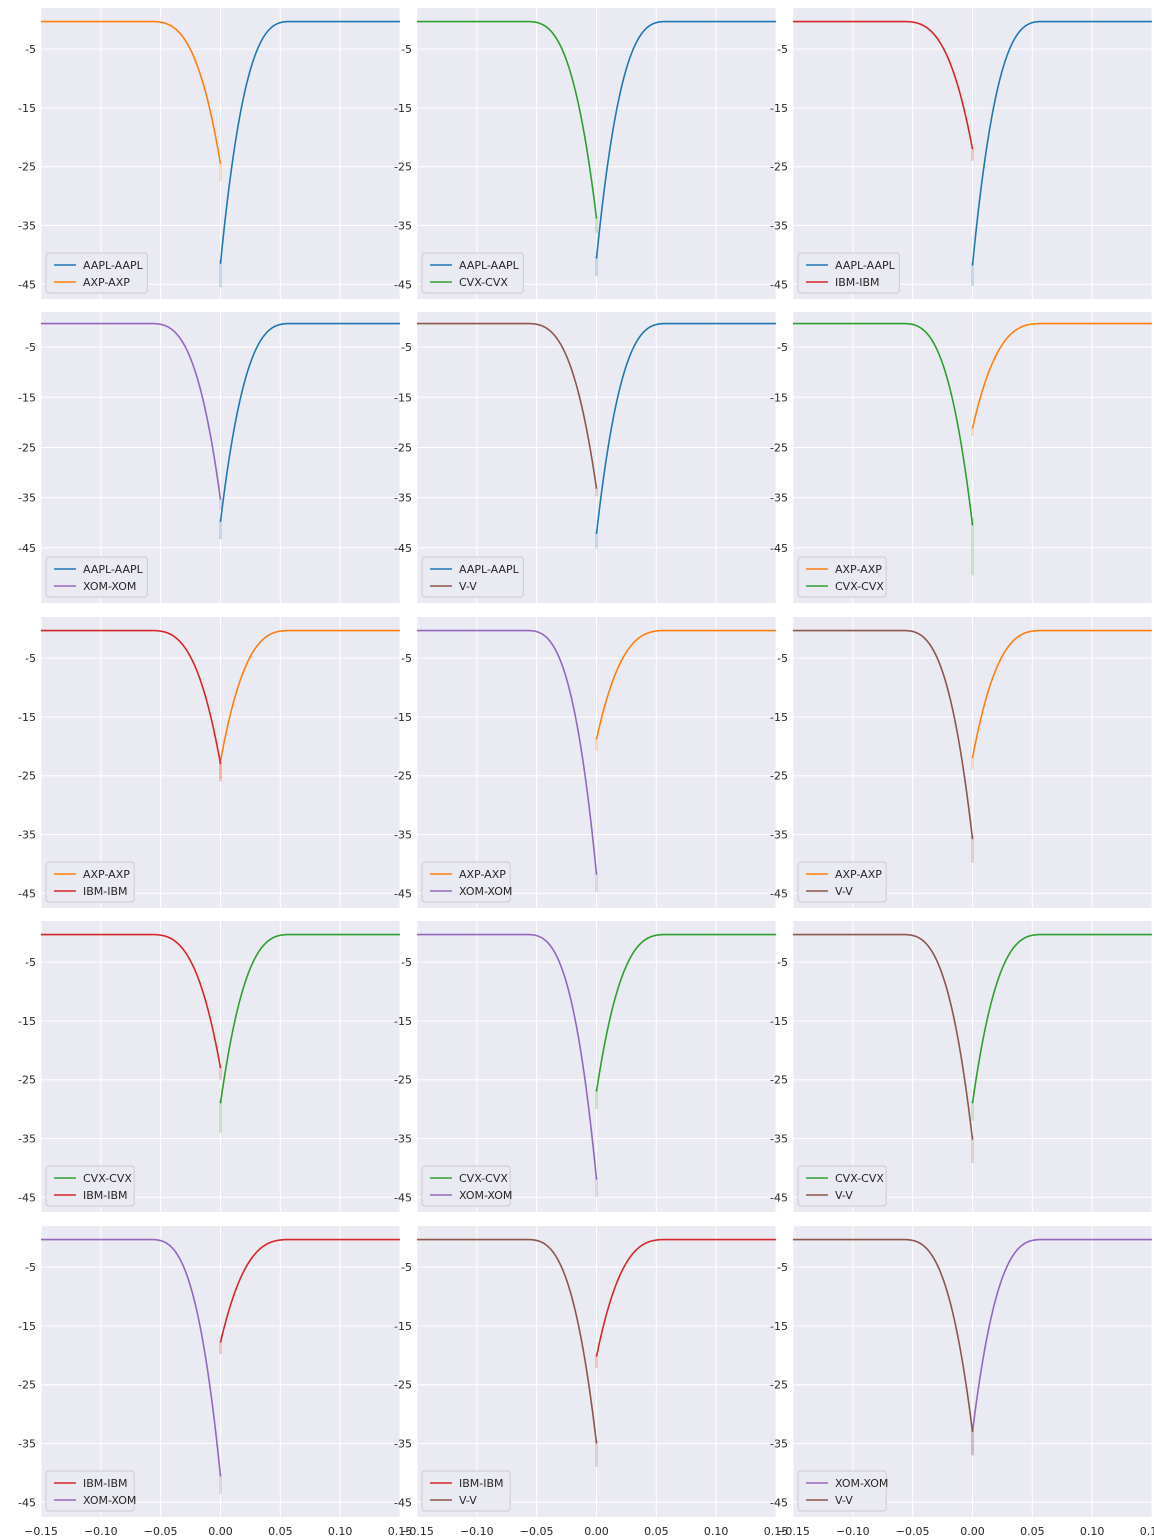  What do you see at coordinates (109, 1500) in the screenshot?
I see `legend-label: XOM-XOM` at bounding box center [109, 1500].